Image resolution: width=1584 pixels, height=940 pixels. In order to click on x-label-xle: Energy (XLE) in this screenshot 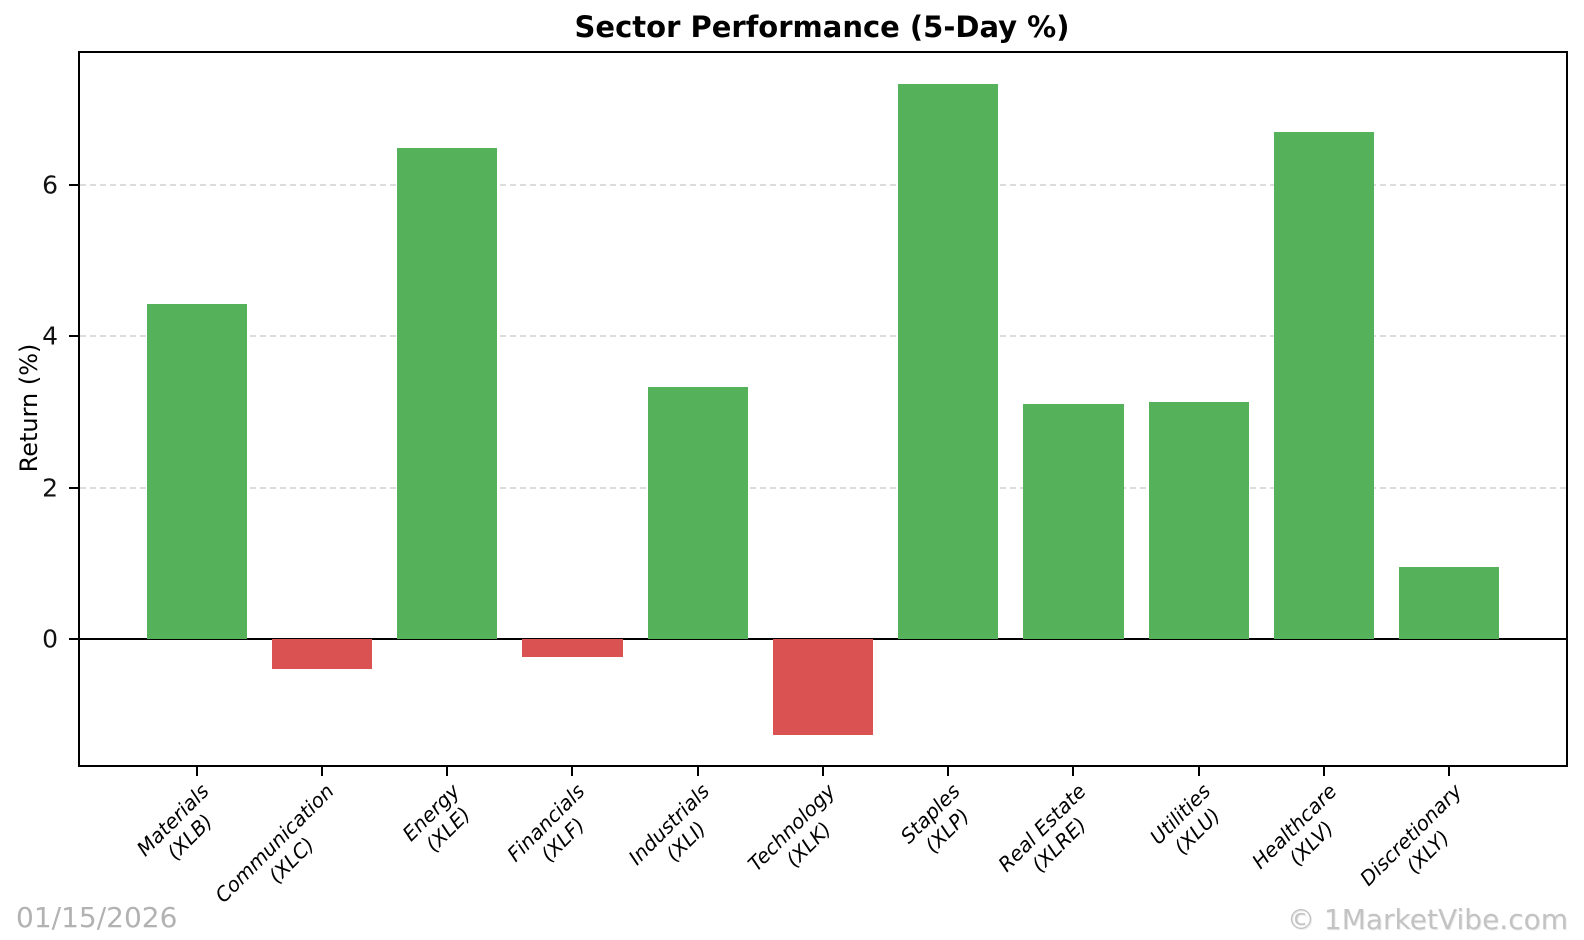, I will do `click(436, 818)`.